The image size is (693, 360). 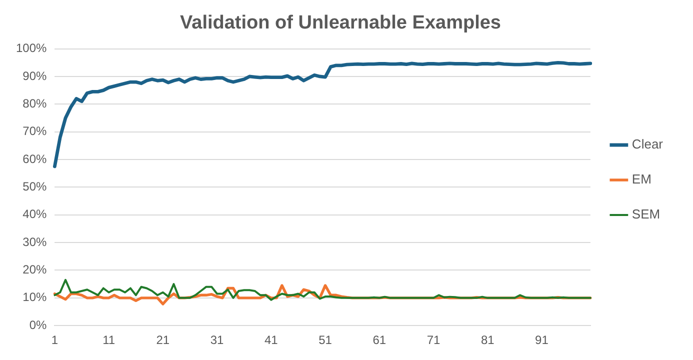 What do you see at coordinates (163, 340) in the screenshot?
I see `x-tick-label: 21` at bounding box center [163, 340].